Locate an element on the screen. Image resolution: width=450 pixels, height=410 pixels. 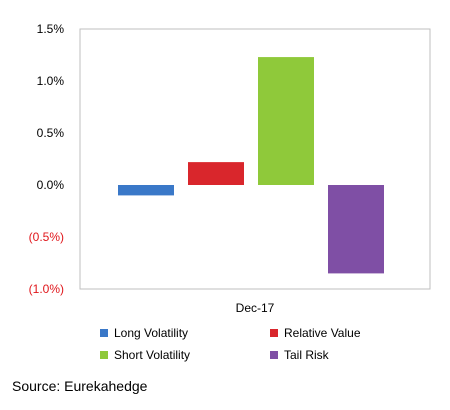
y-tick-label: 0.0% is located at coordinates (51, 185).